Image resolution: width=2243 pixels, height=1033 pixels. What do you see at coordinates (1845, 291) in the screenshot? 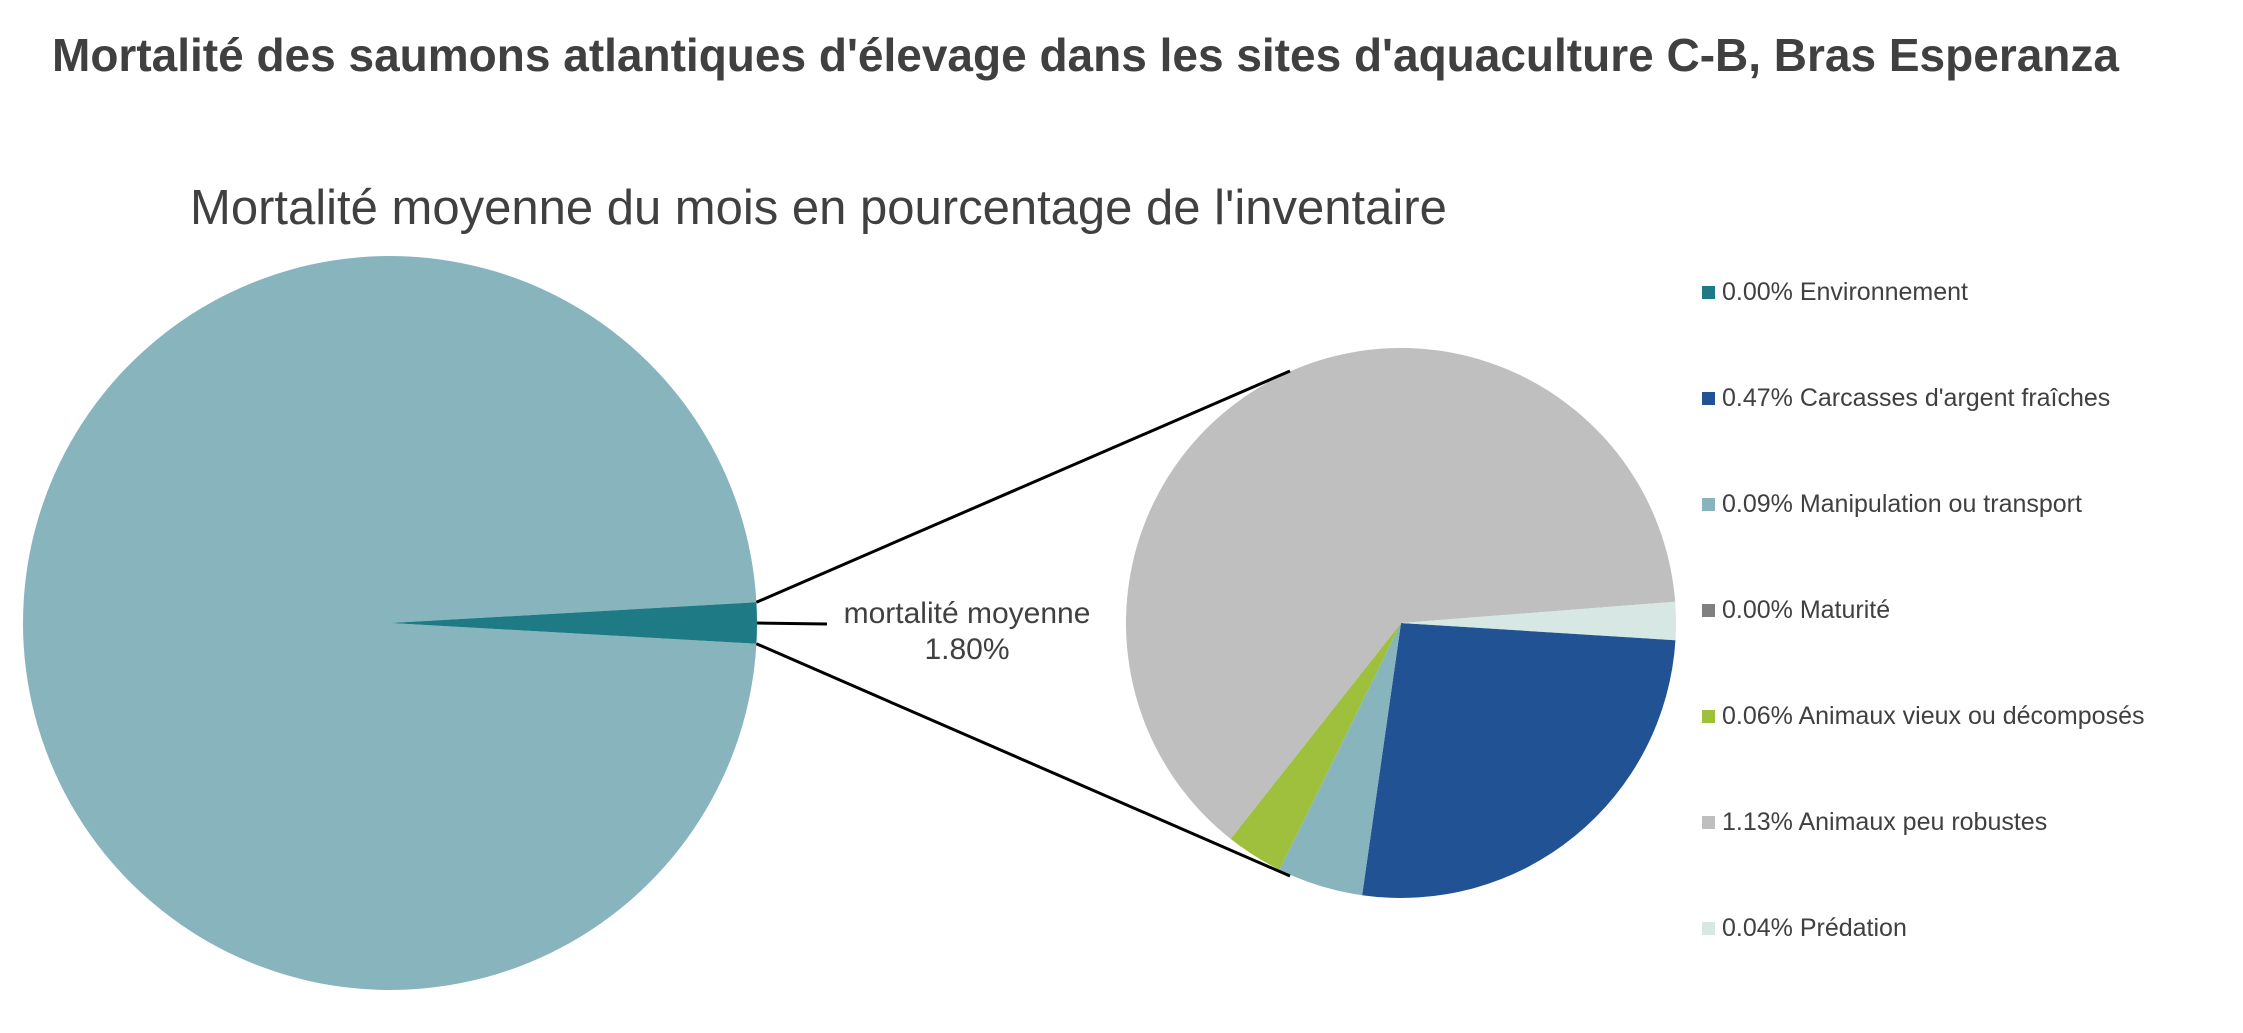
I see `legend-label: 0.00% Environnement` at bounding box center [1845, 291].